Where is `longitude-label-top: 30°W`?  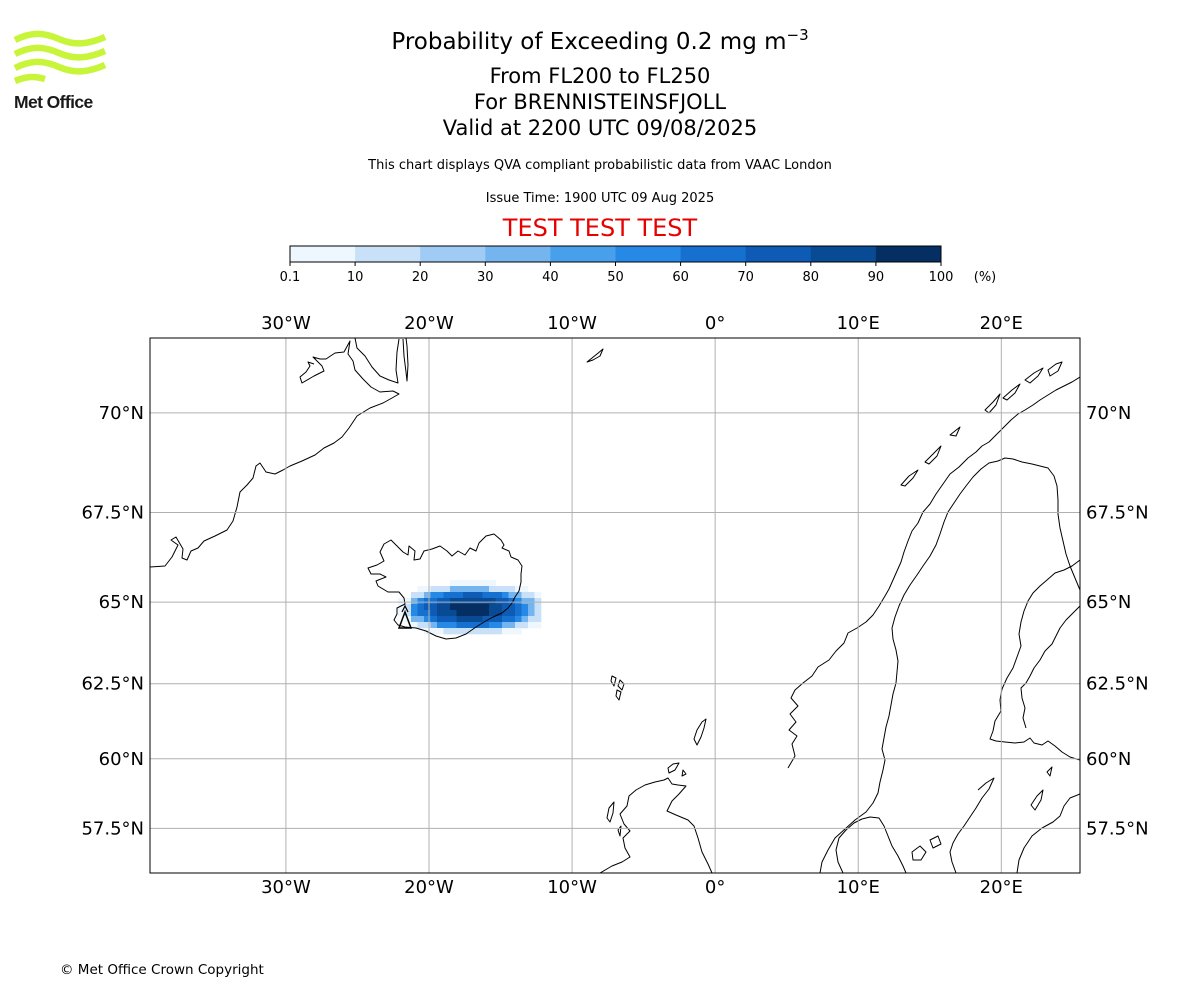 longitude-label-top: 30°W is located at coordinates (286, 323).